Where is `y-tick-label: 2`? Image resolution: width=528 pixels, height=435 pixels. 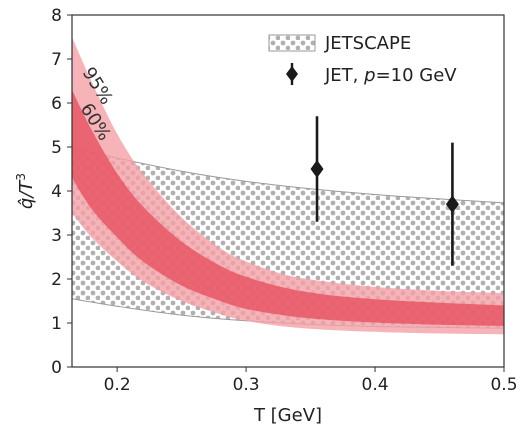 y-tick-label: 2 is located at coordinates (56, 280).